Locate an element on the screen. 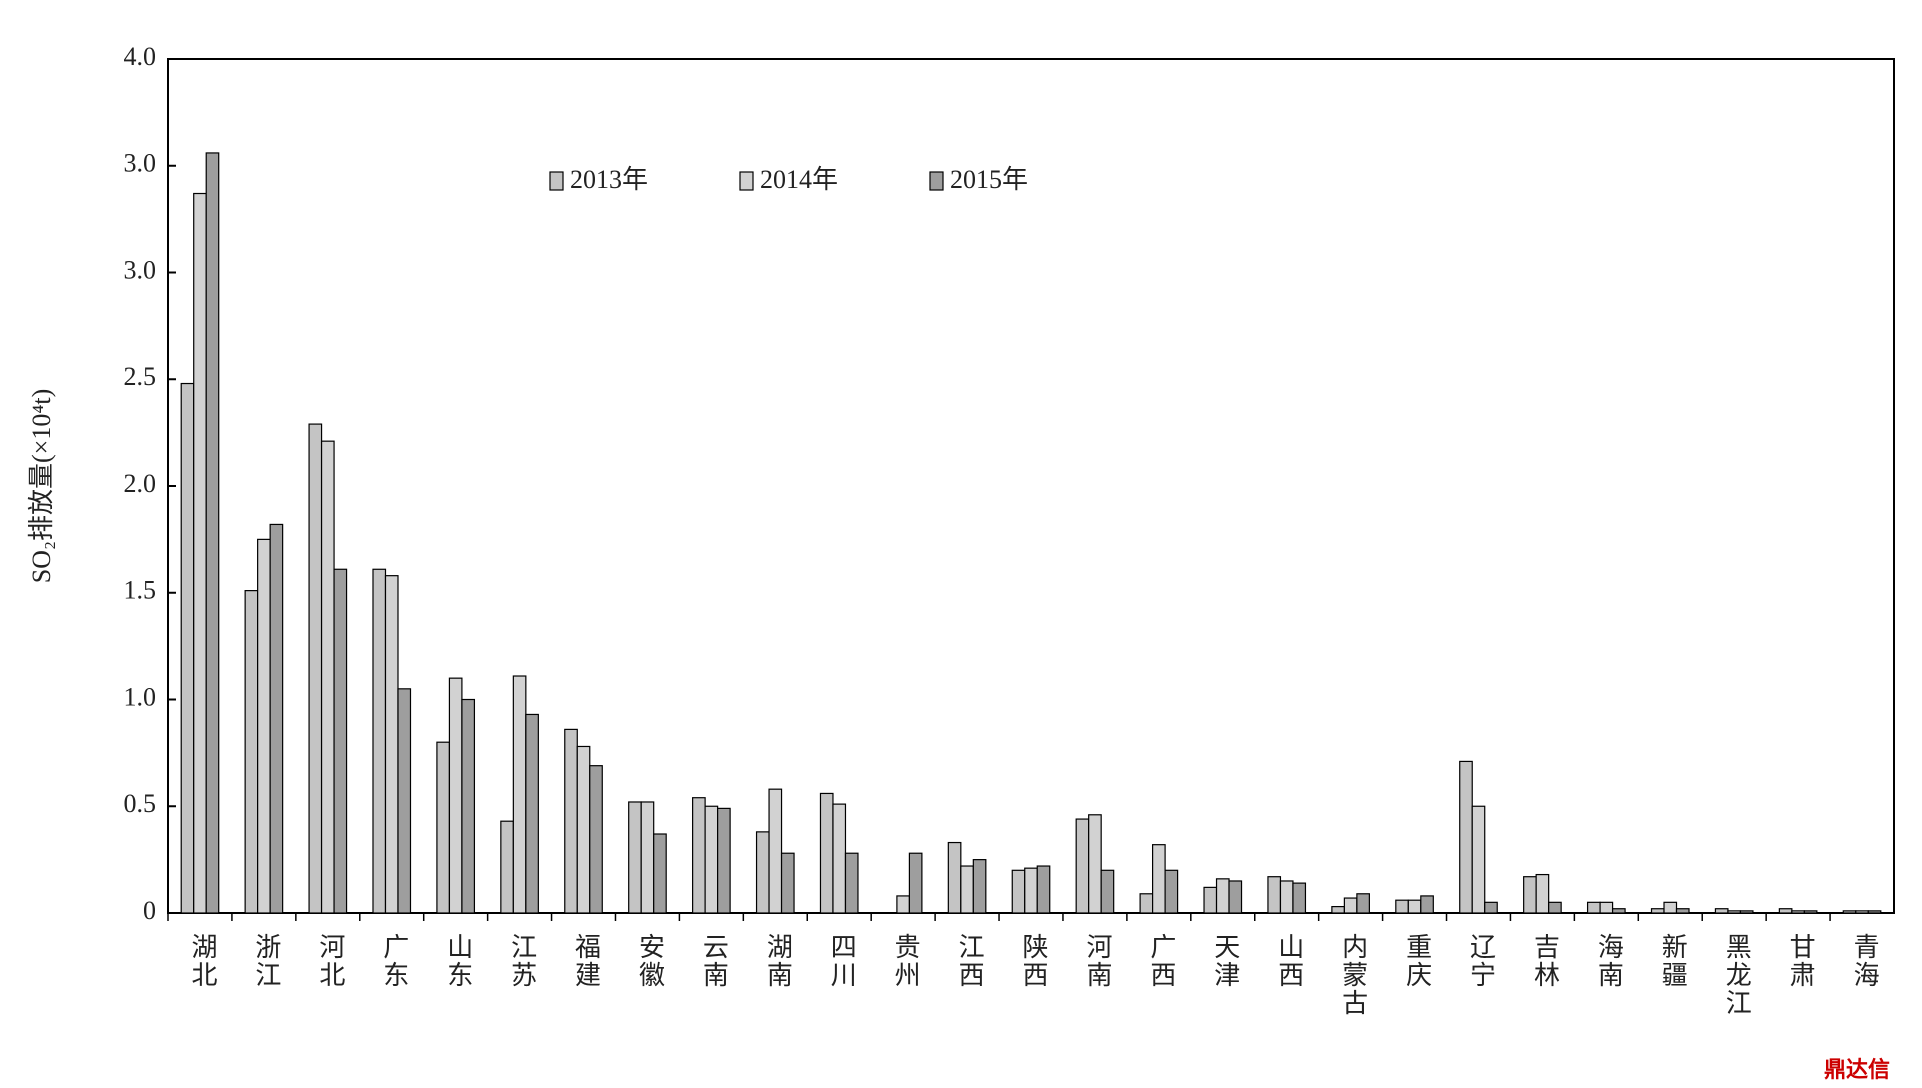  x-tick-label: 湖南 is located at coordinates (777, 961).